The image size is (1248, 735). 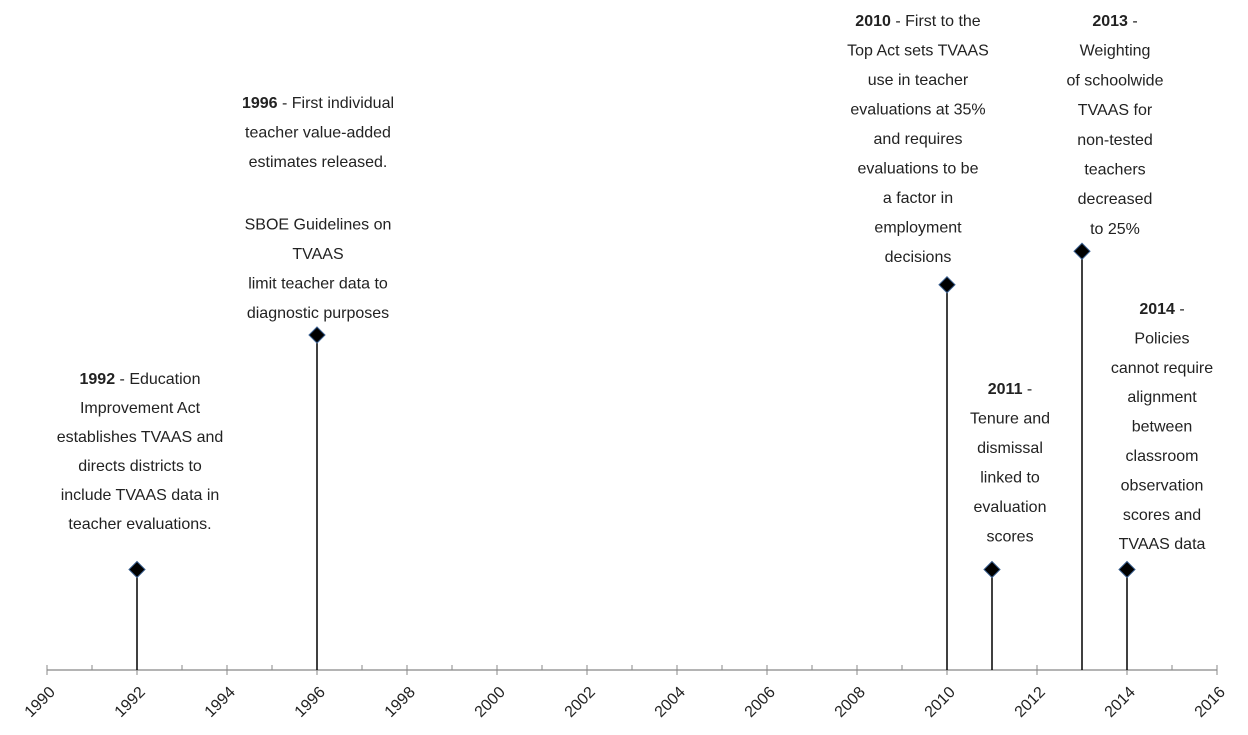 I want to click on annotation-text: of schoolwide, so click(x=1115, y=81).